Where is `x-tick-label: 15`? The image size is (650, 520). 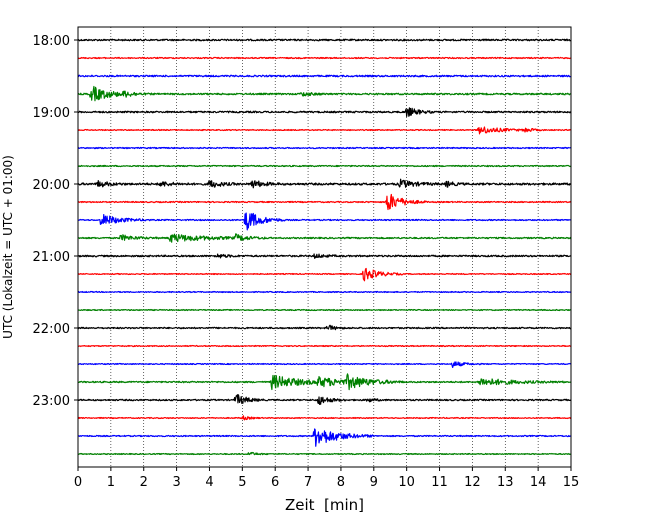
x-tick-label: 15 is located at coordinates (571, 482).